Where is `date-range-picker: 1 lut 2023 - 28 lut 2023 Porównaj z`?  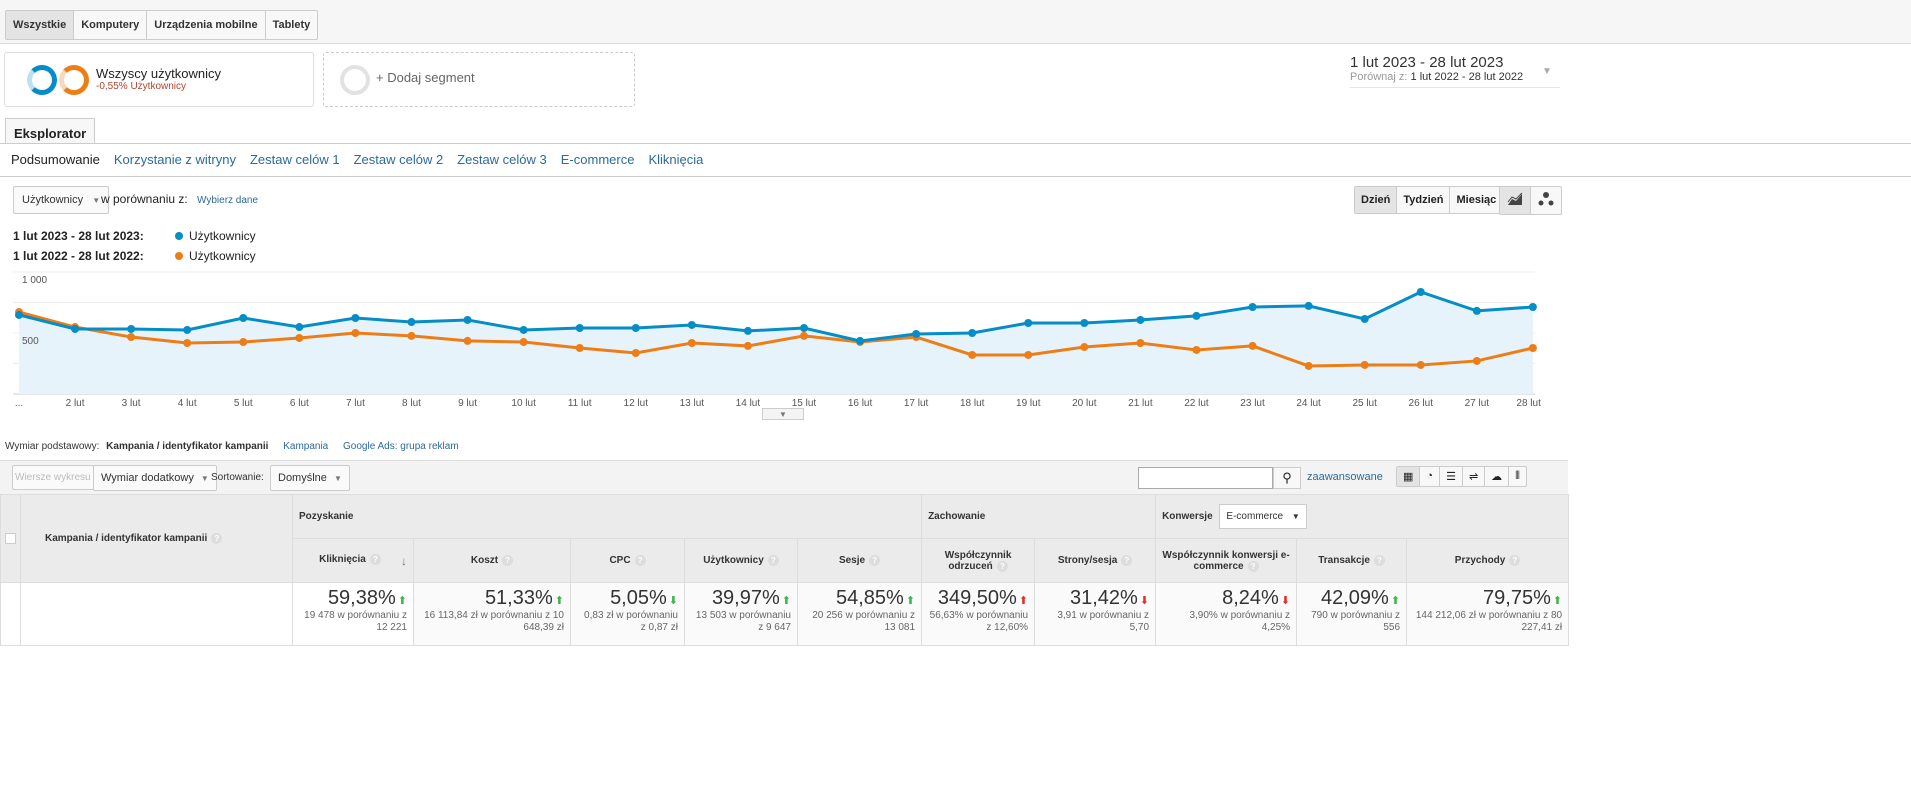
date-range-picker: 1 lut 2023 - 28 lut 2023 Porównaj z is located at coordinates (1455, 71).